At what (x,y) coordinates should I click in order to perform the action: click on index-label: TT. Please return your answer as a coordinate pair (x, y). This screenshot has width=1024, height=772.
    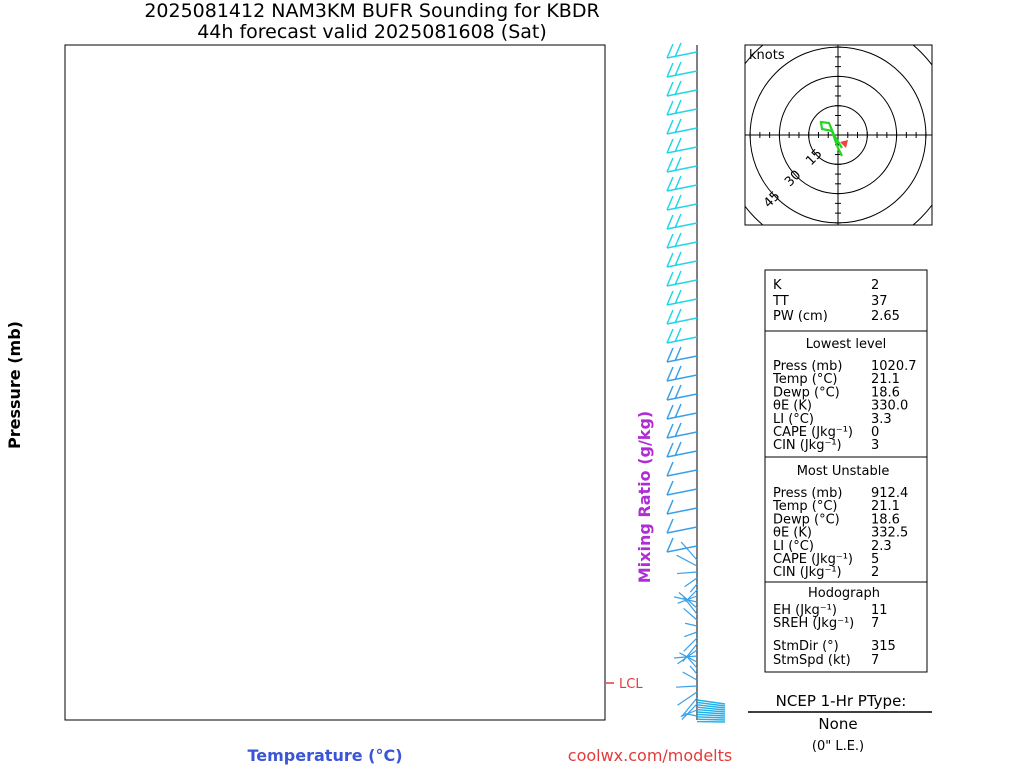
    Looking at the image, I should click on (780, 301).